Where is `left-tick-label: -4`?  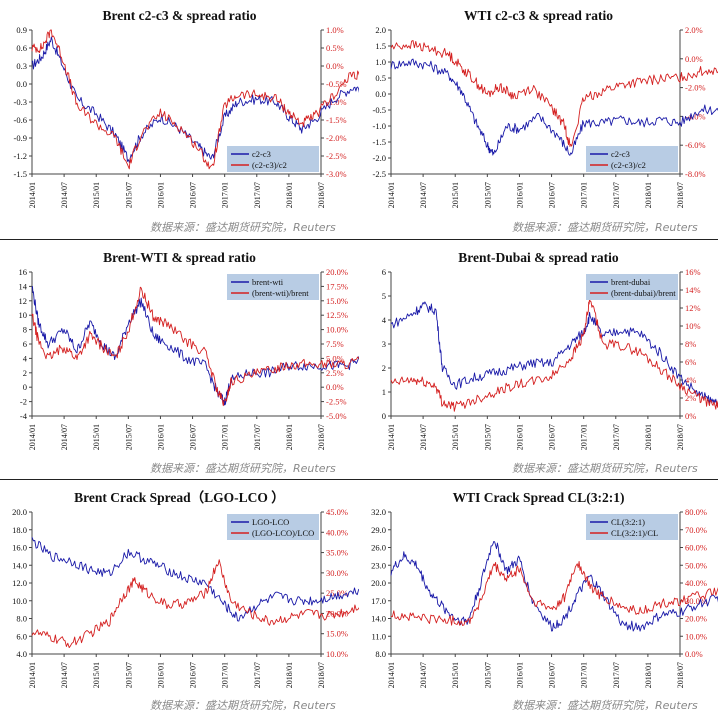
left-tick-label: -4 is located at coordinates (24, 416).